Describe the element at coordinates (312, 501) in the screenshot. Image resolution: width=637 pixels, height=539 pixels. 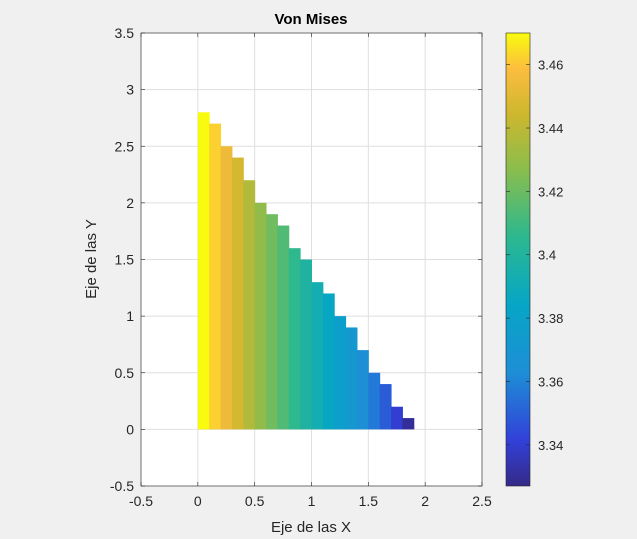
I see `x-tick-label: 1` at that location.